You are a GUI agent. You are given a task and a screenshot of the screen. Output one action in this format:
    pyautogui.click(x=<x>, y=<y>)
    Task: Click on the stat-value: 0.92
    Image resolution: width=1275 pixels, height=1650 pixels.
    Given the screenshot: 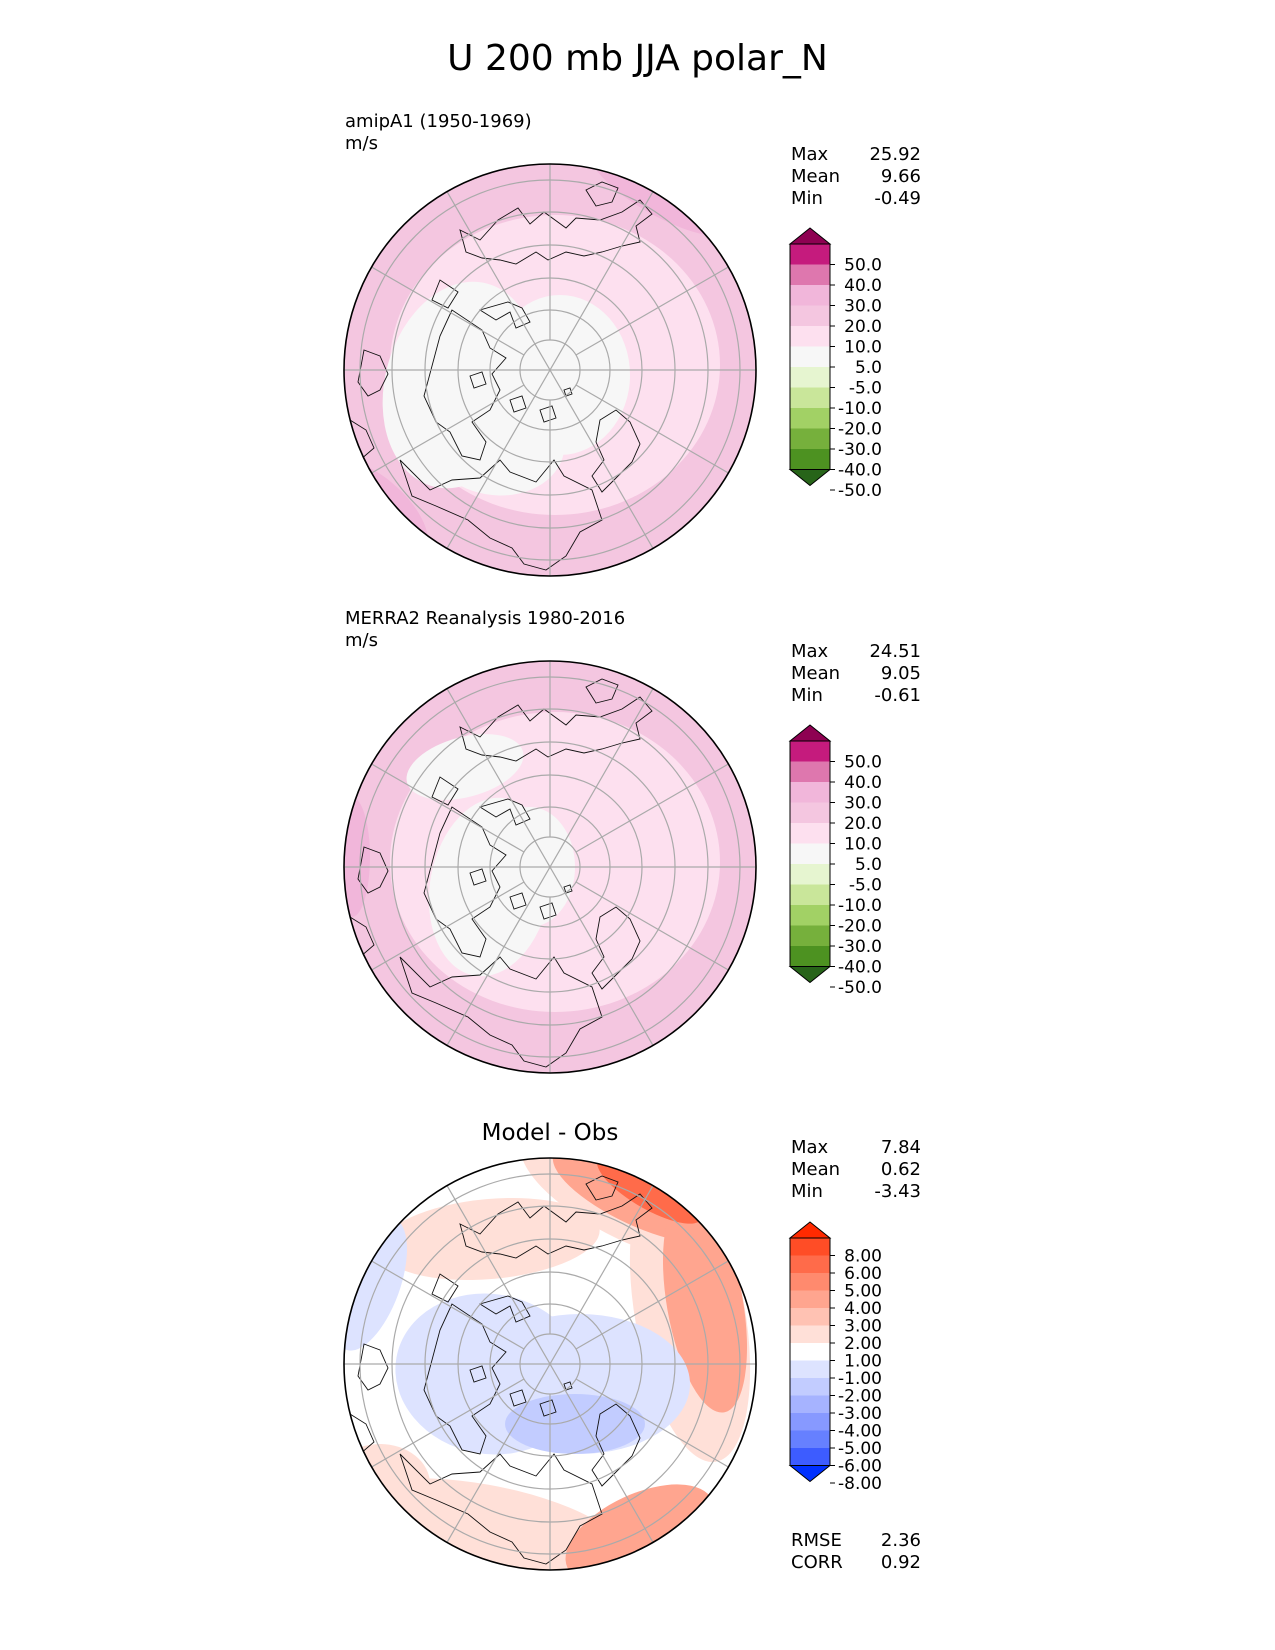 What is the action you would take?
    pyautogui.click(x=900, y=1562)
    